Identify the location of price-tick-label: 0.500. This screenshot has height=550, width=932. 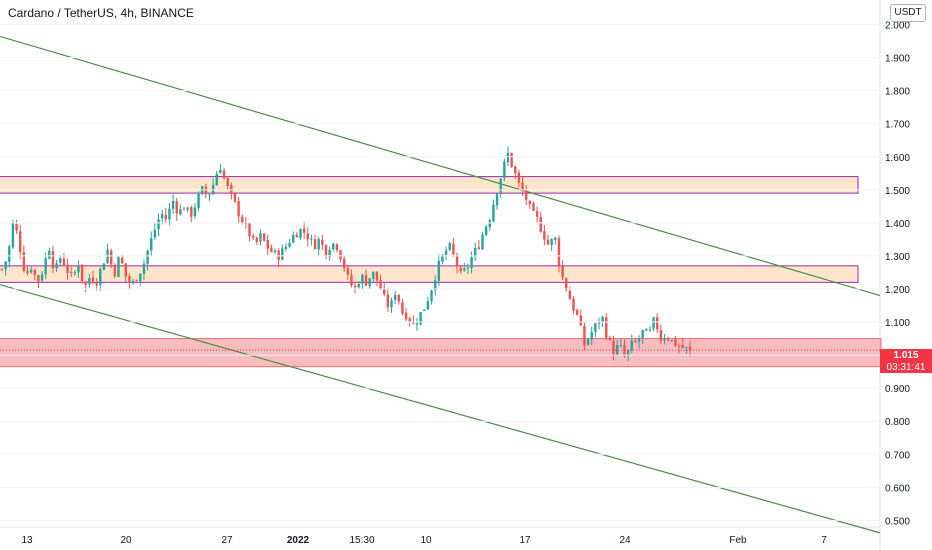
(897, 521).